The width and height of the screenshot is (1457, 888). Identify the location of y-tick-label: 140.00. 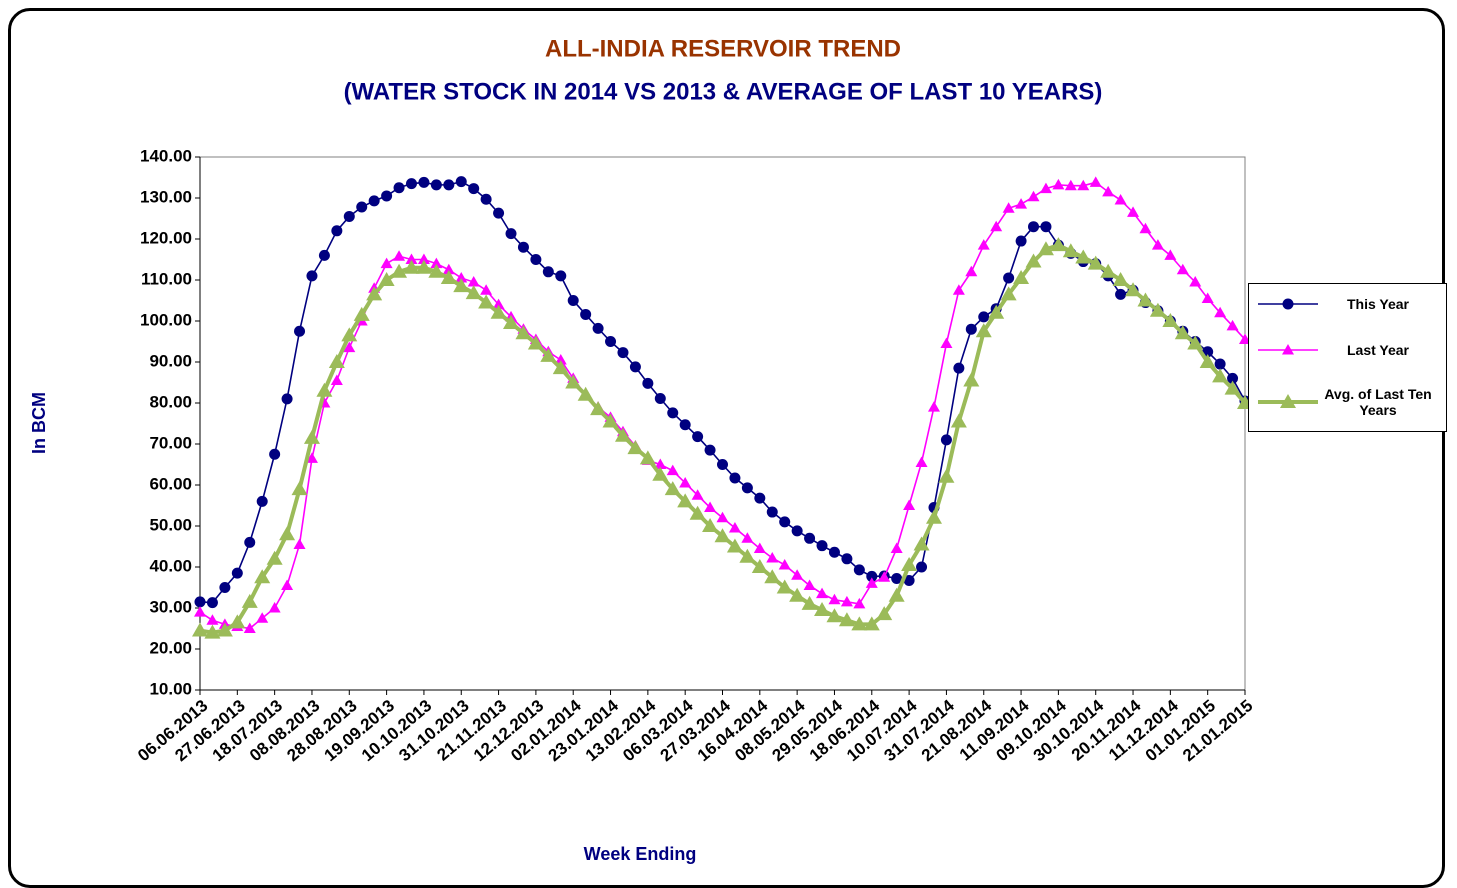
(166, 155).